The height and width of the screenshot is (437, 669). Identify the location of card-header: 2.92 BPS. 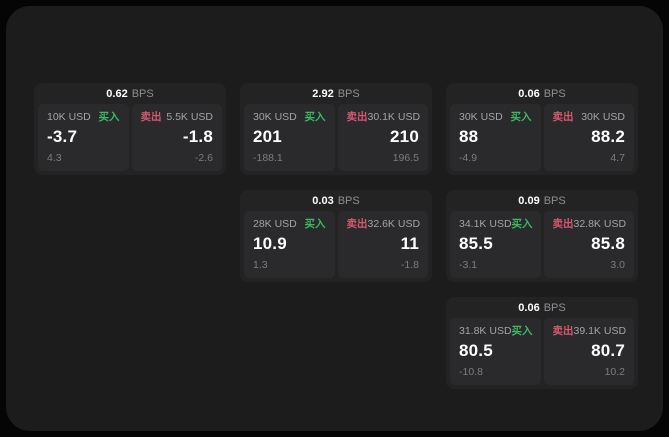
(336, 93).